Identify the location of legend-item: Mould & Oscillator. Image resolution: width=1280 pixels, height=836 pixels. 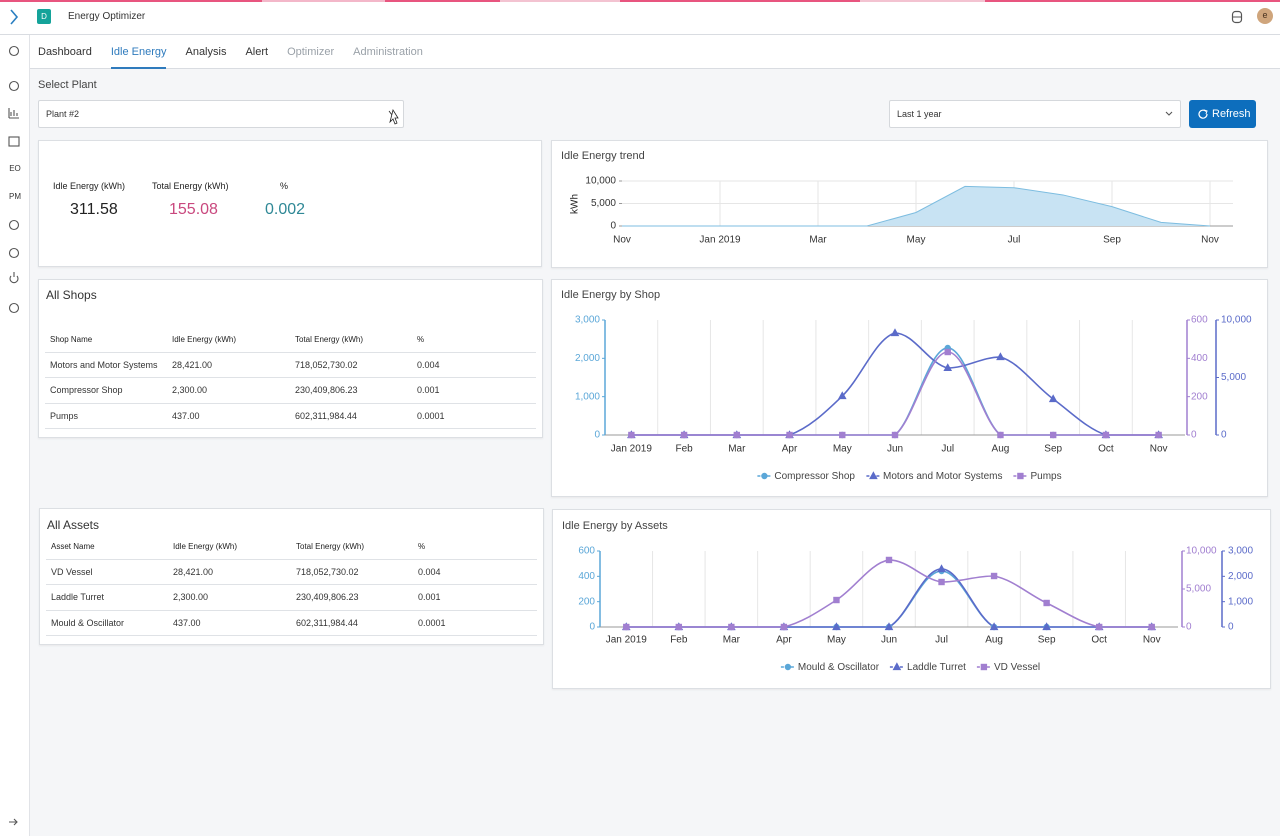
(829, 667).